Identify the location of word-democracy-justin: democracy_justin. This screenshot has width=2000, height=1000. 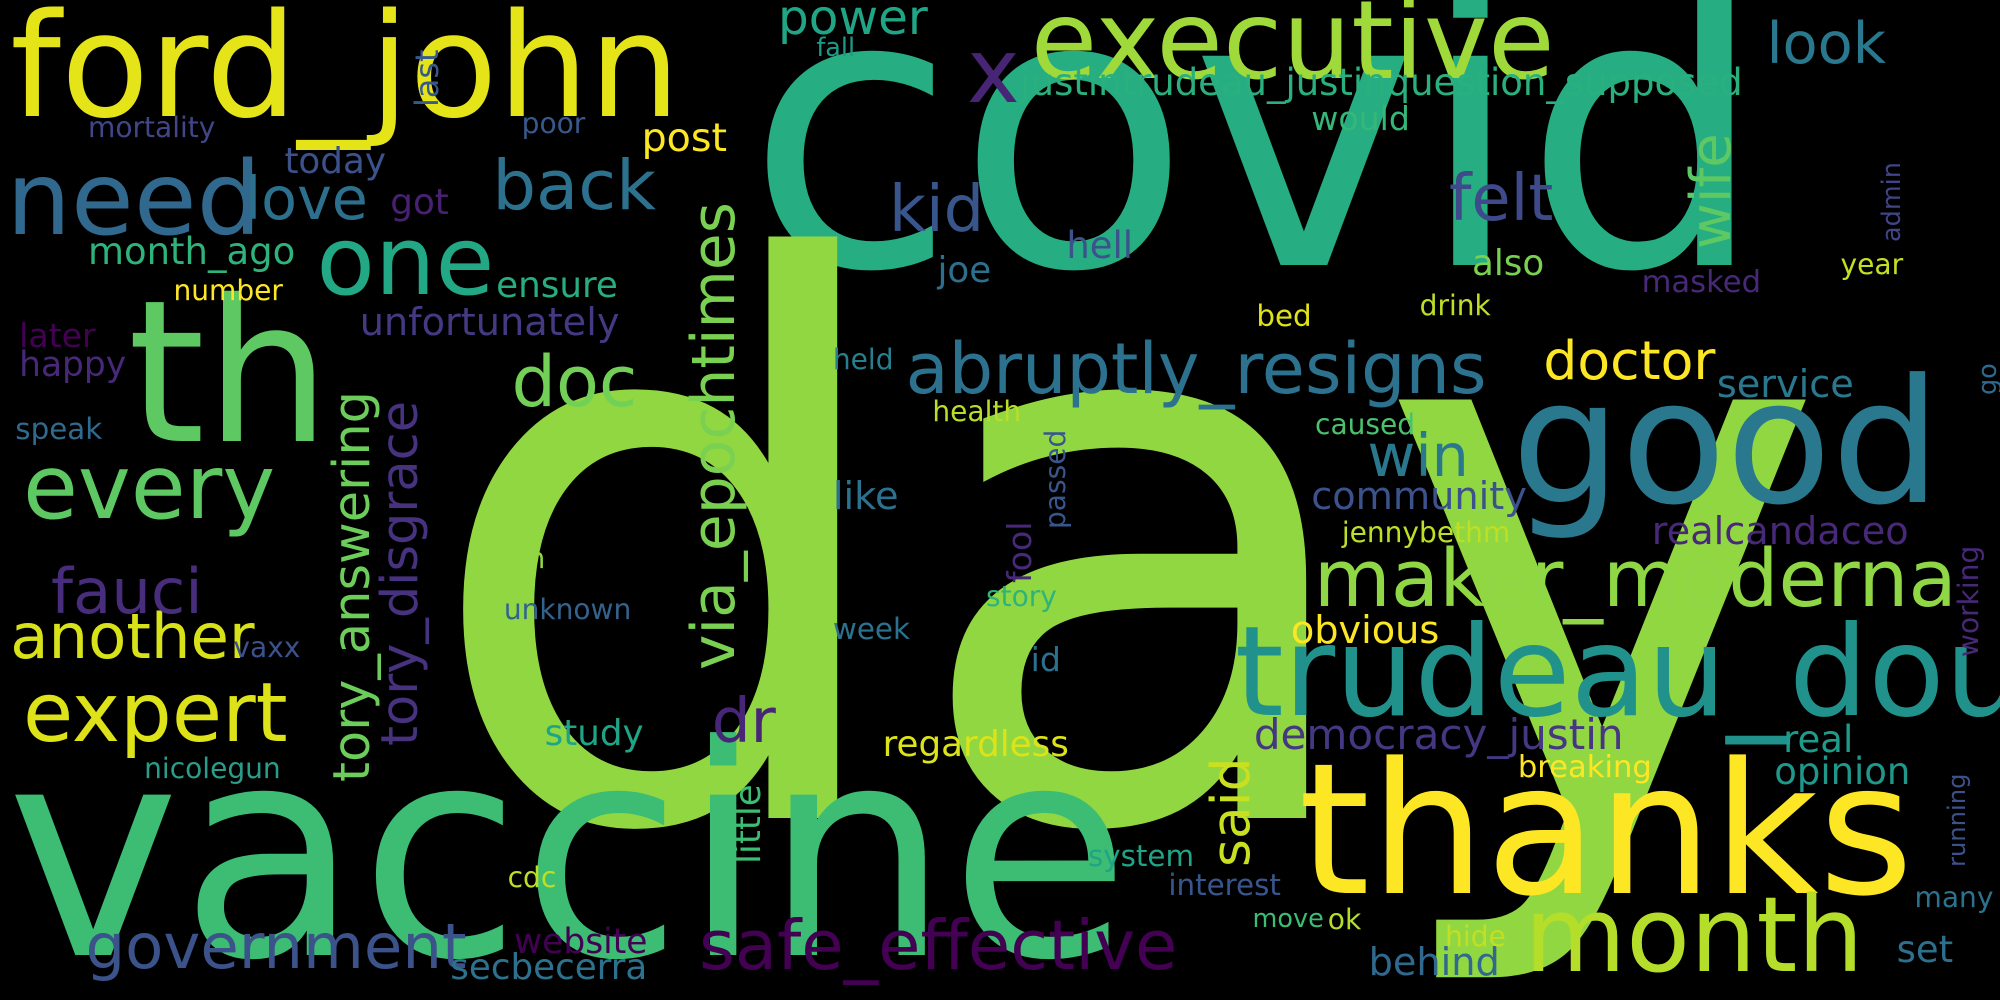
(1438, 735).